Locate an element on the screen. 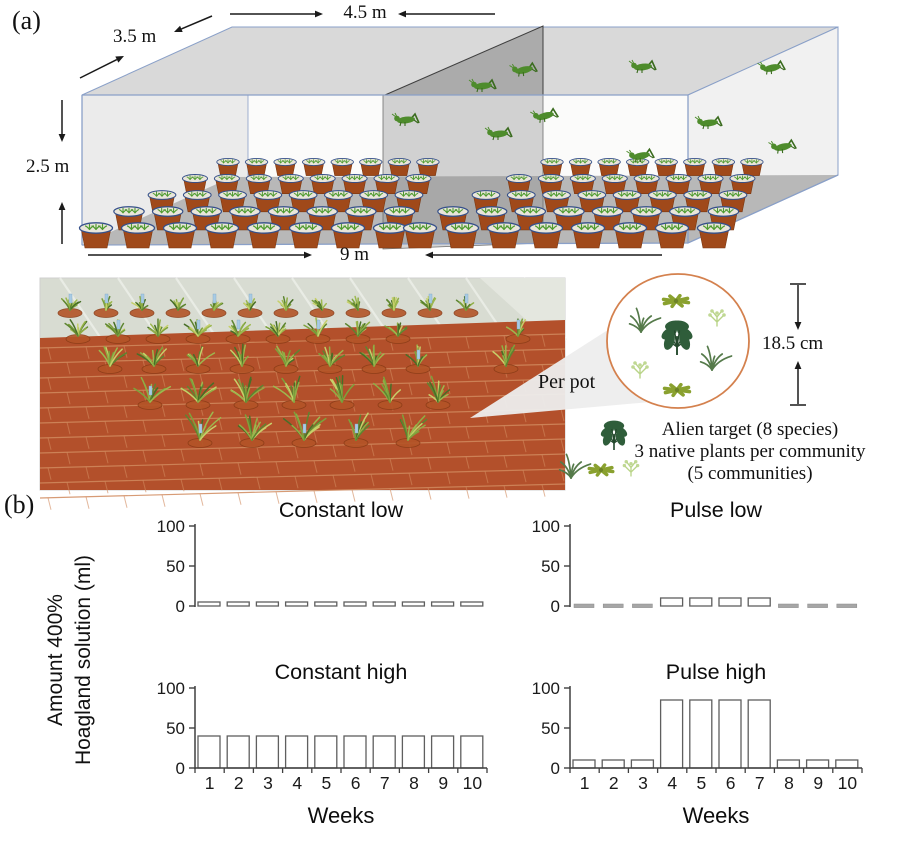 This screenshot has width=915, height=843. native-grass-icon is located at coordinates (645, 320).